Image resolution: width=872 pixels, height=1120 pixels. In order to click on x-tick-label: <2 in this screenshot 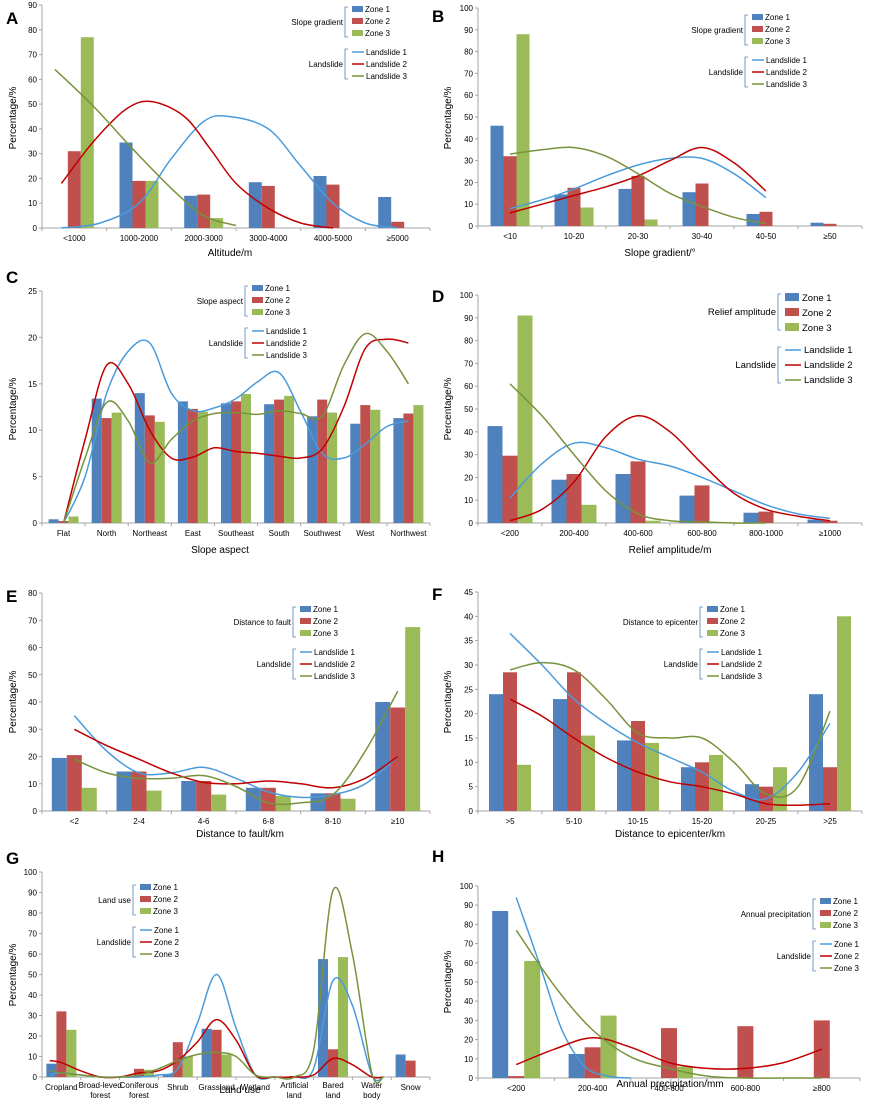, I will do `click(75, 821)`.